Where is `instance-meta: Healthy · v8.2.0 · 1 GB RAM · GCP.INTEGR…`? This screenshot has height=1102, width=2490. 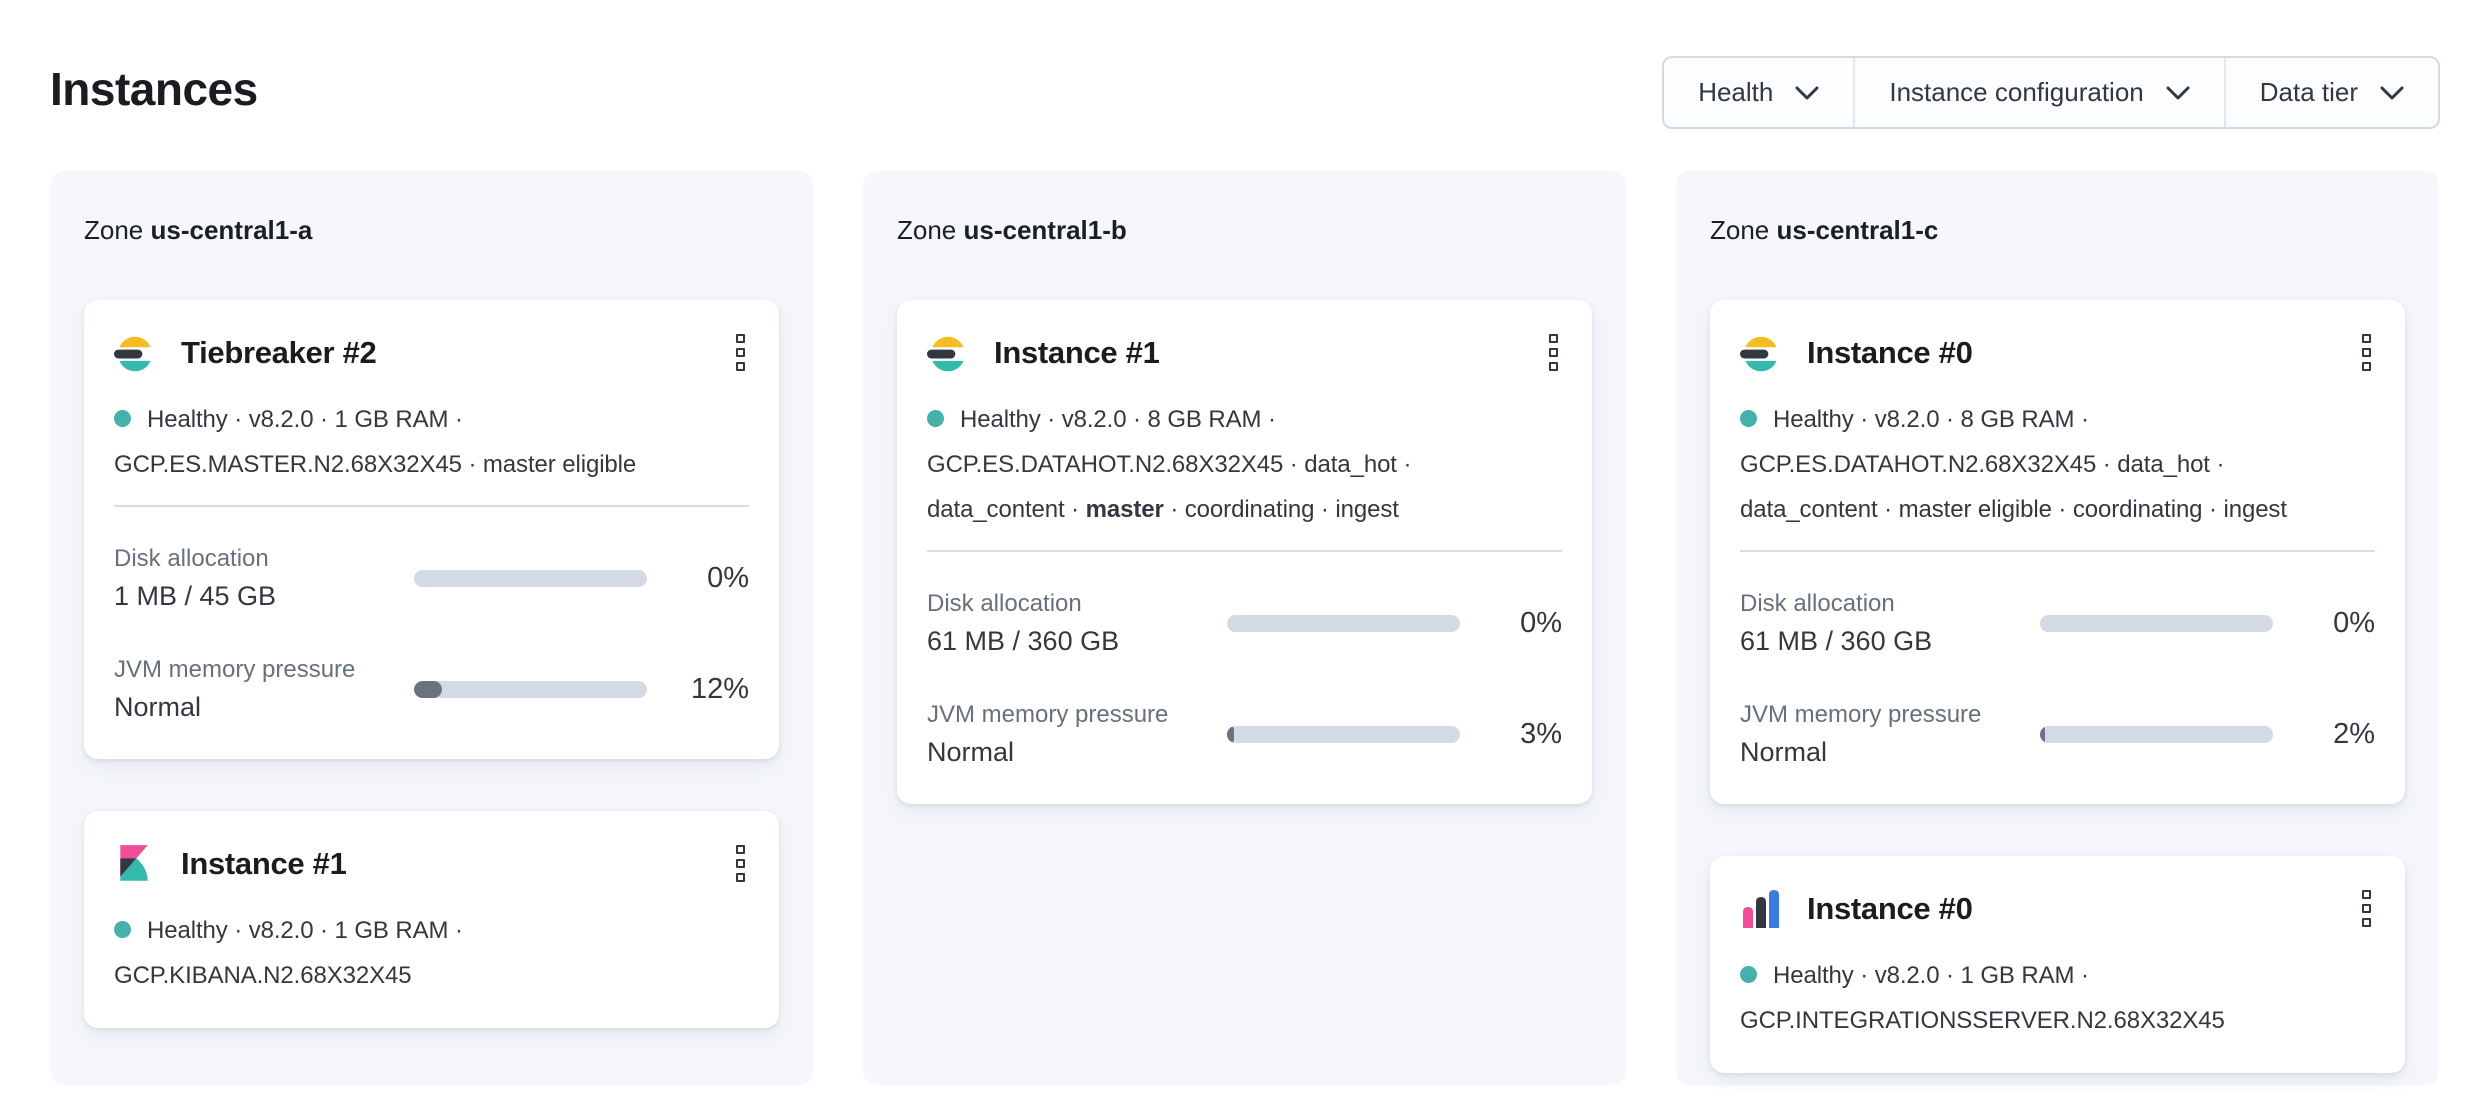 instance-meta: Healthy · v8.2.0 · 1 GB RAM · GCP.INTEGR… is located at coordinates (1982, 998).